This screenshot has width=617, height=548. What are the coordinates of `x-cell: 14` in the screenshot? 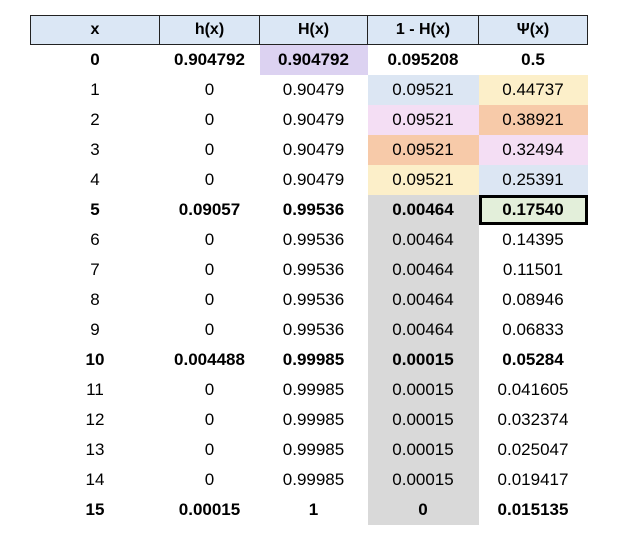 It's located at (95, 479).